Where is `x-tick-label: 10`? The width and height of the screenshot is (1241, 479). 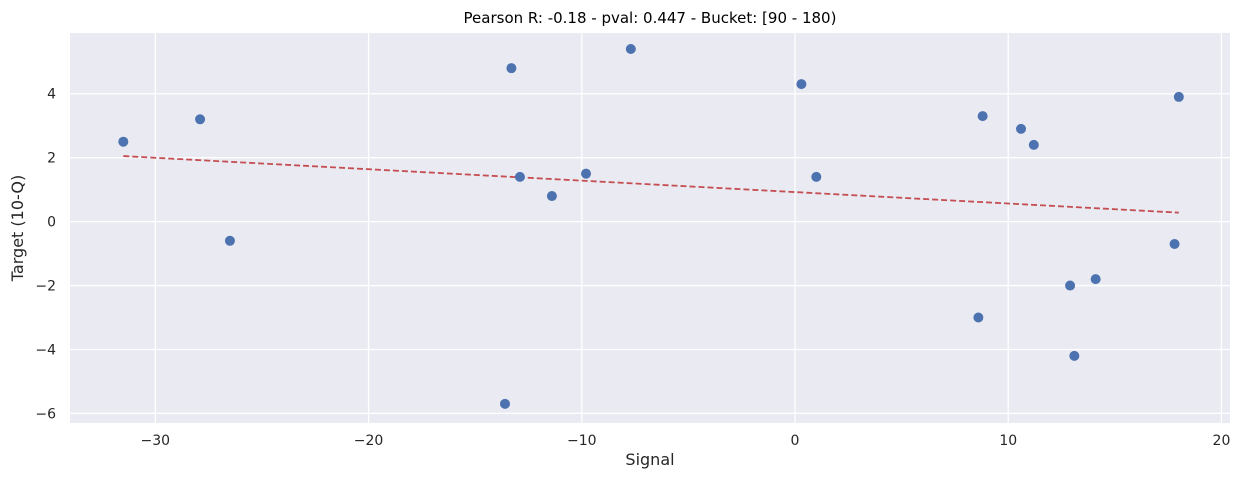
x-tick-label: 10 is located at coordinates (1008, 441).